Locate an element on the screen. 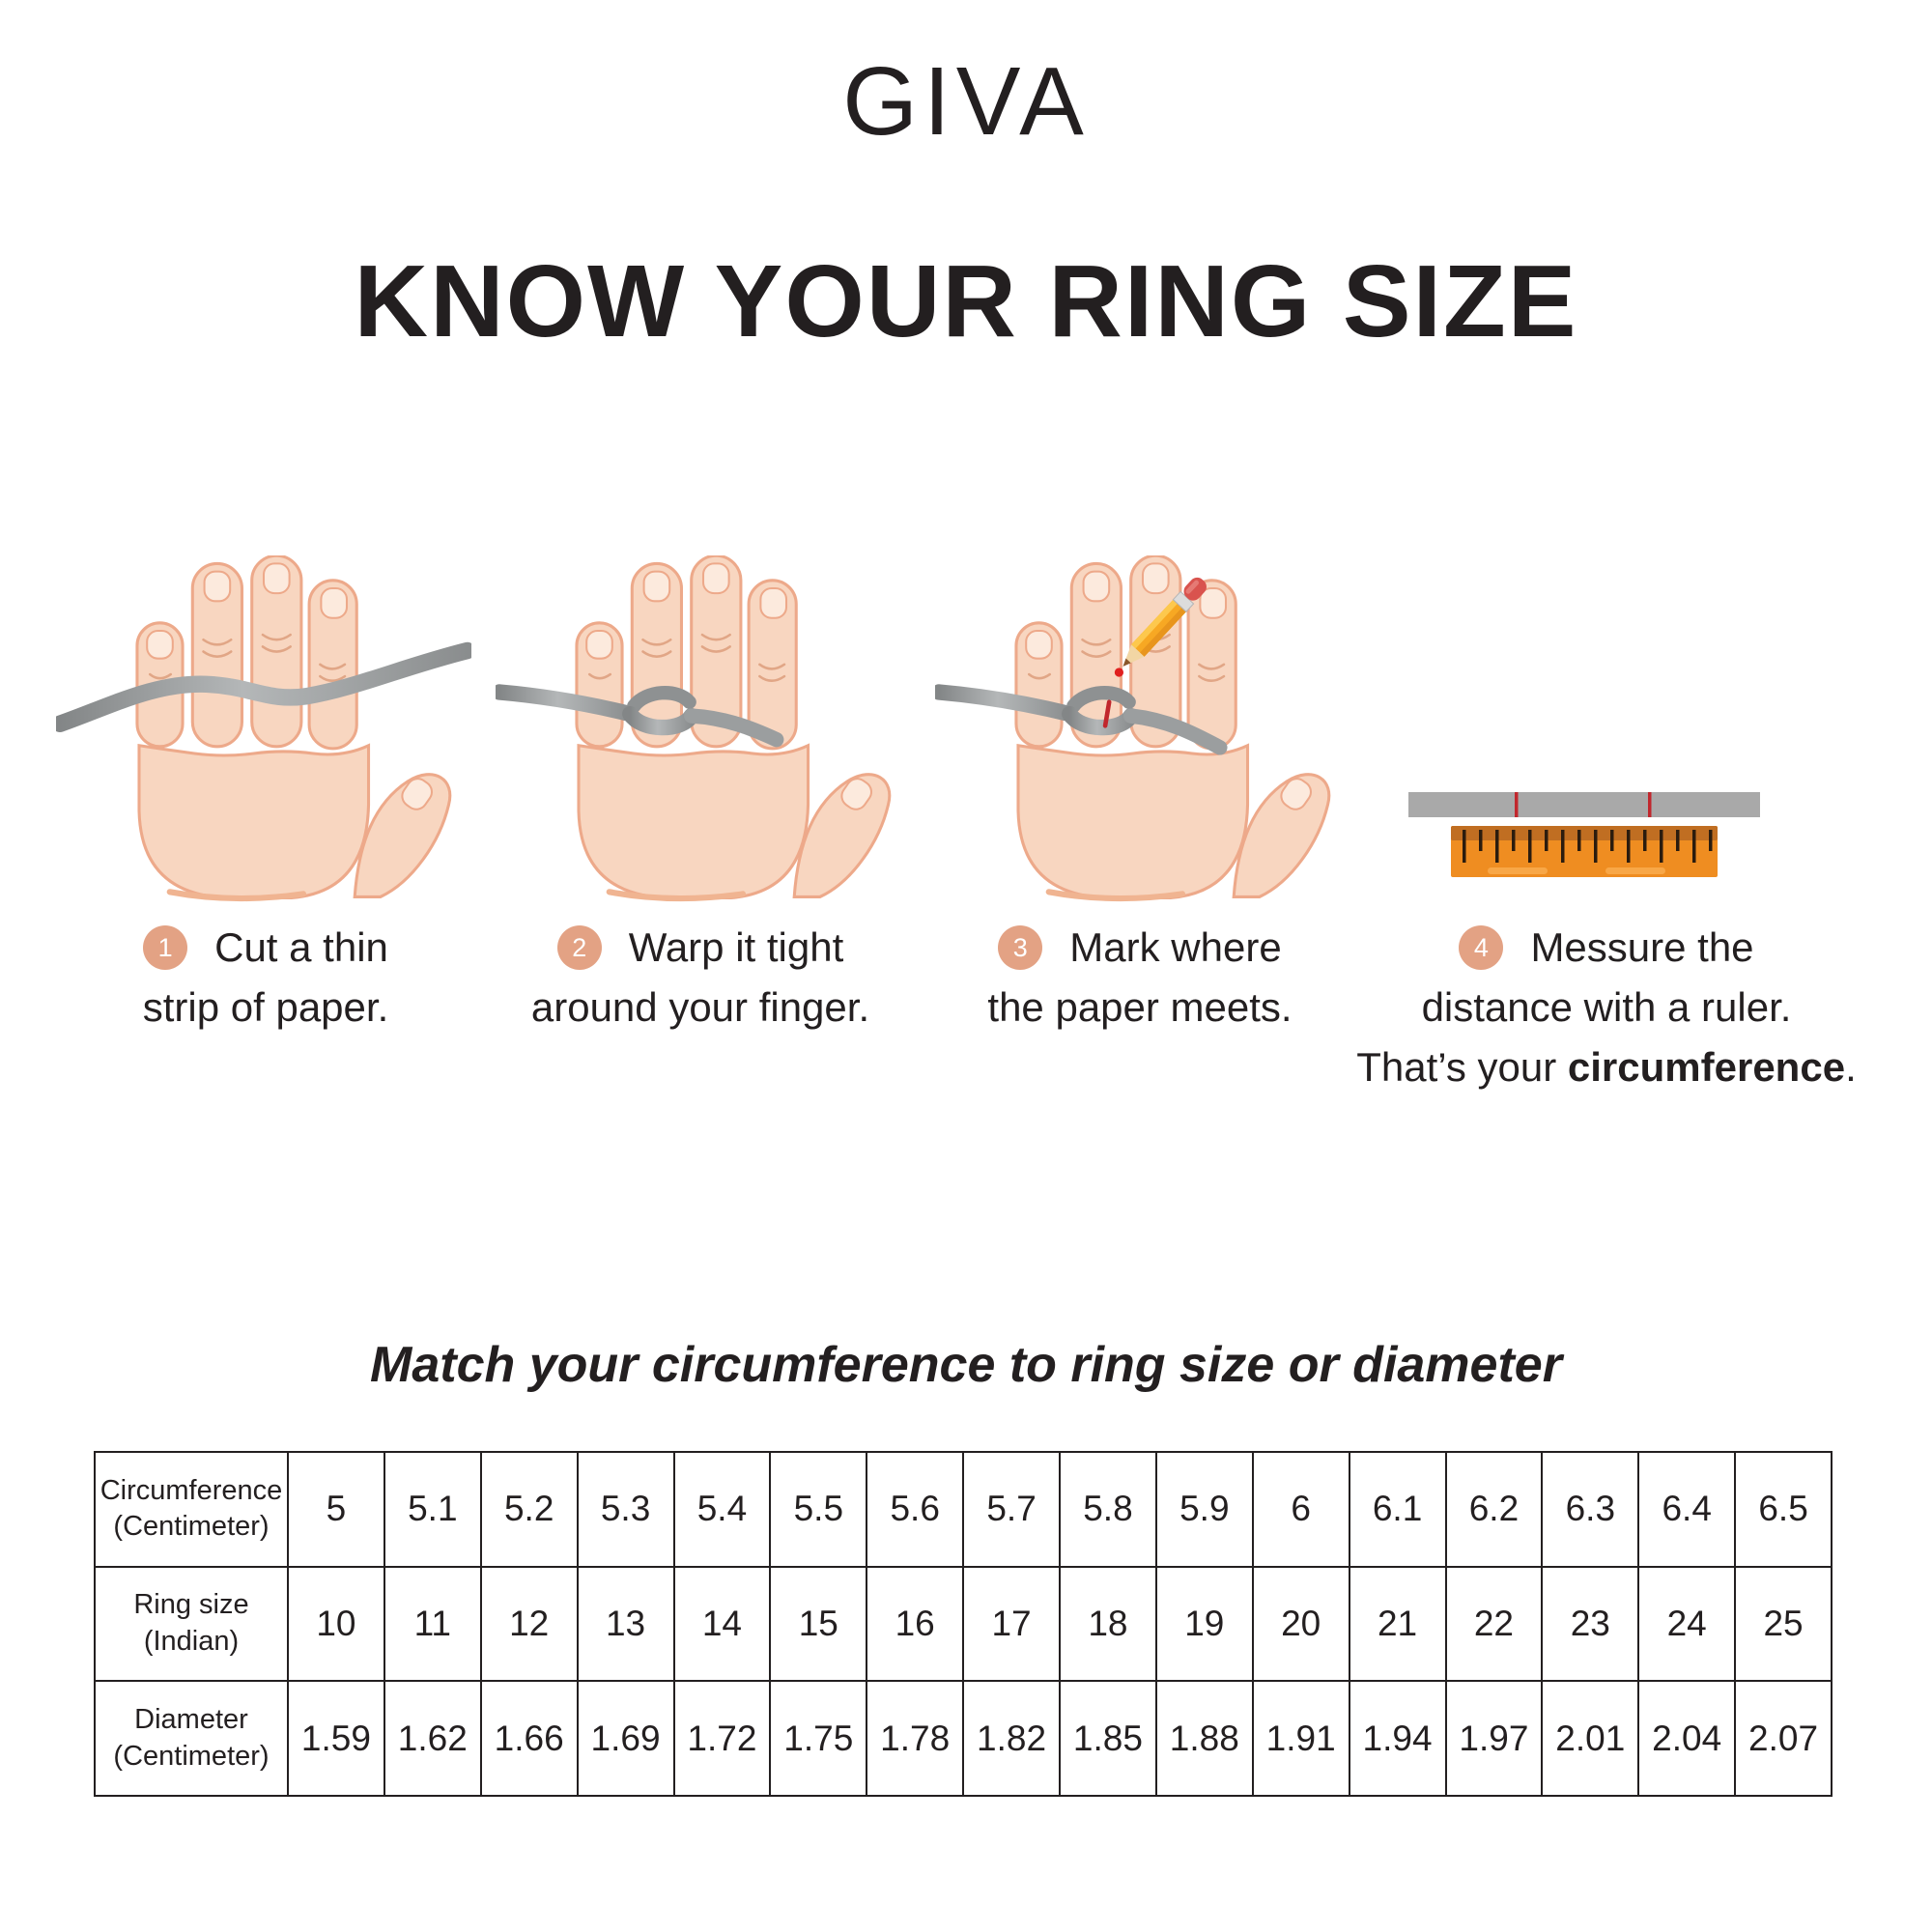  table-cell: 1.97 is located at coordinates (1494, 1738).